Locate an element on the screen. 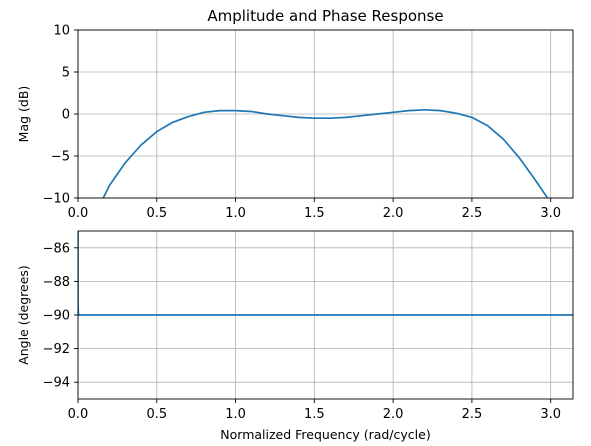 This screenshot has width=591, height=446. y-tick-label: −92 is located at coordinates (56, 349).